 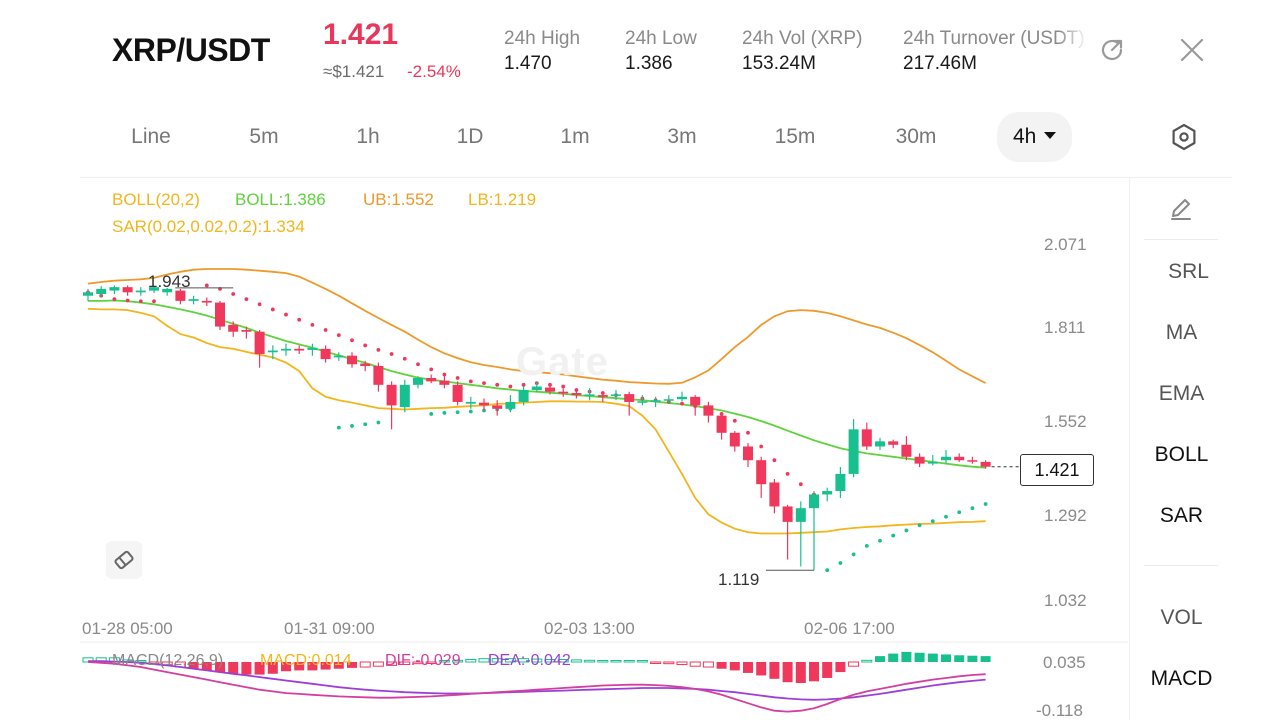 I want to click on usd-price: ≈$1.421, so click(x=354, y=71).